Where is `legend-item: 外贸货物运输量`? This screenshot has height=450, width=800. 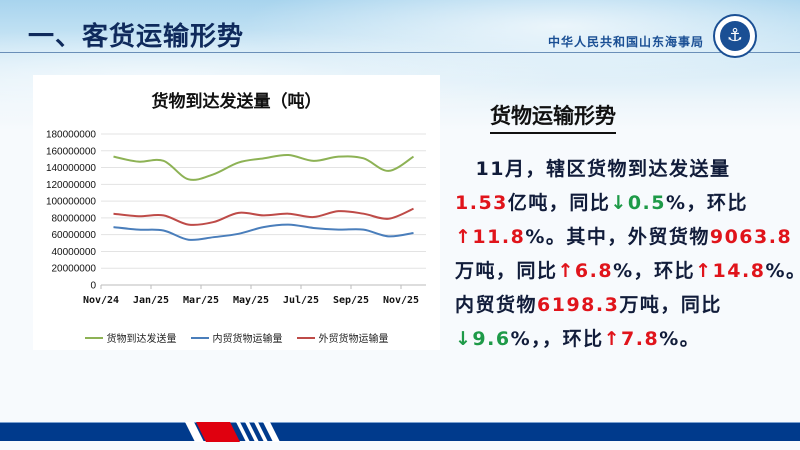
legend-item: 外贸货物运输量 is located at coordinates (342, 337).